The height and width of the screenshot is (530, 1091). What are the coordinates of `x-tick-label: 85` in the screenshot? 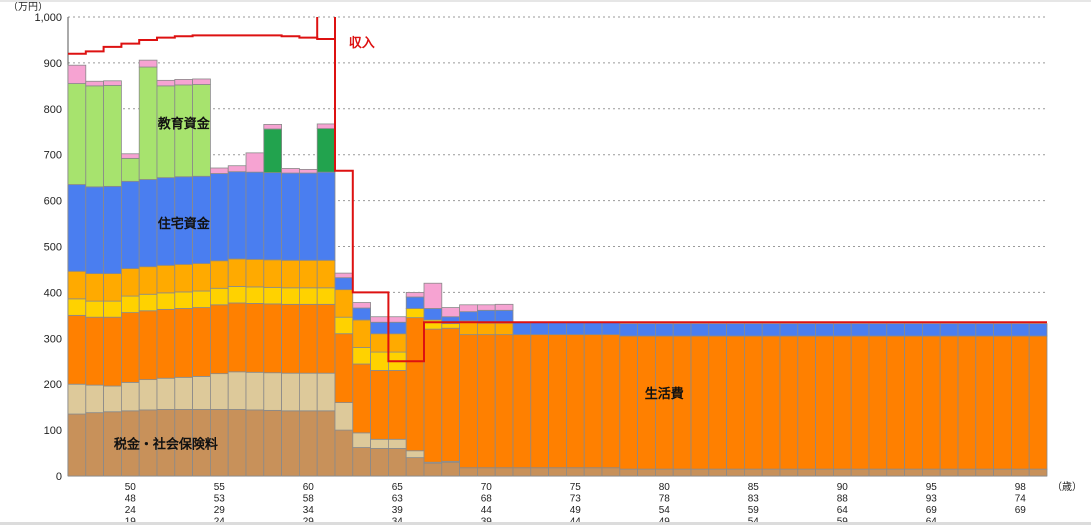 It's located at (754, 487).